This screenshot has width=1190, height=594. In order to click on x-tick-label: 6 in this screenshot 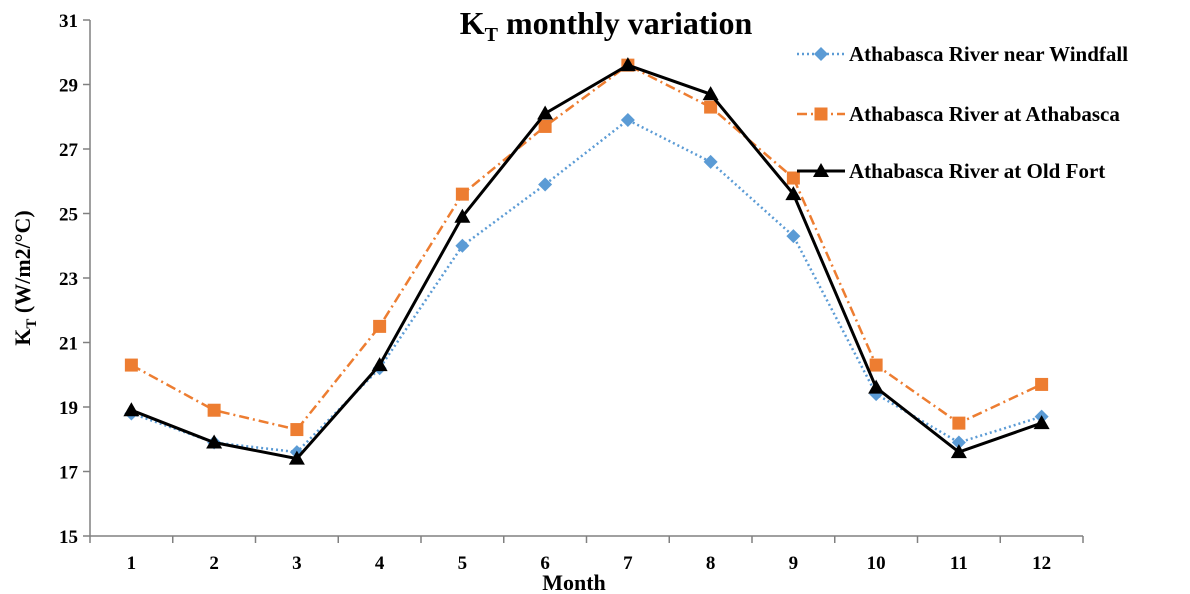, I will do `click(545, 563)`.